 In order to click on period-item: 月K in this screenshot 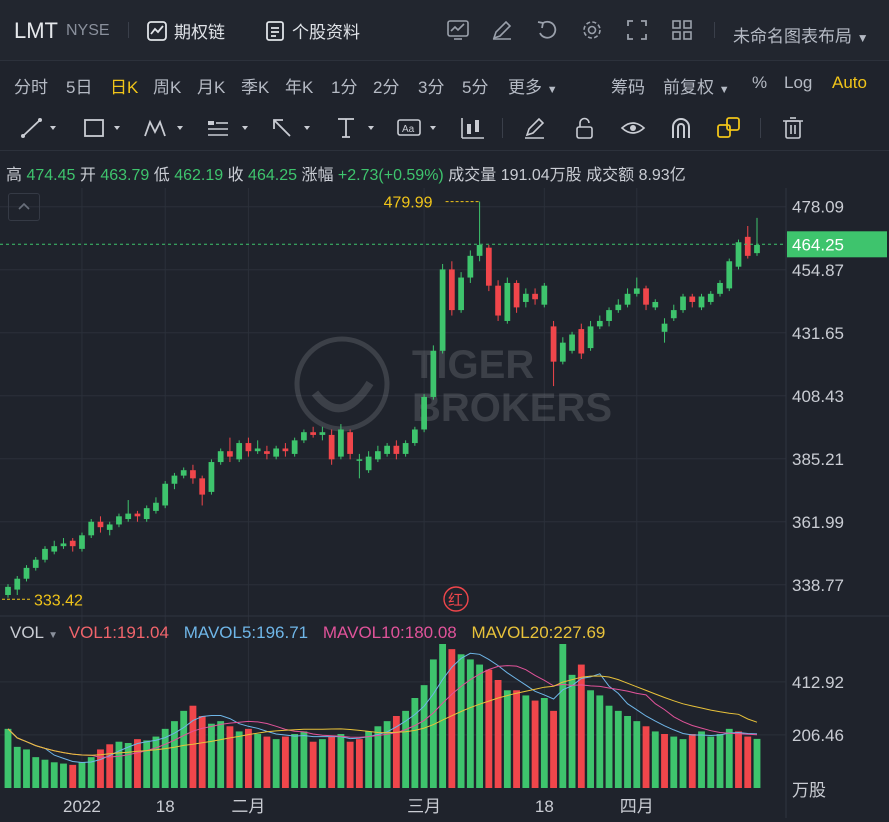, I will do `click(211, 87)`.